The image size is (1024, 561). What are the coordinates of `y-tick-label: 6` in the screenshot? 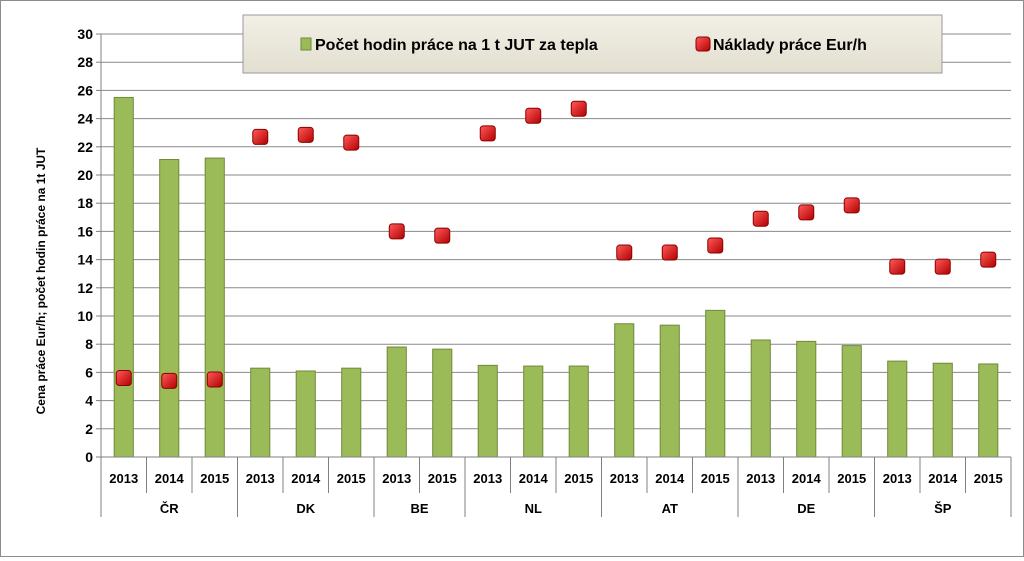 It's located at (89, 372).